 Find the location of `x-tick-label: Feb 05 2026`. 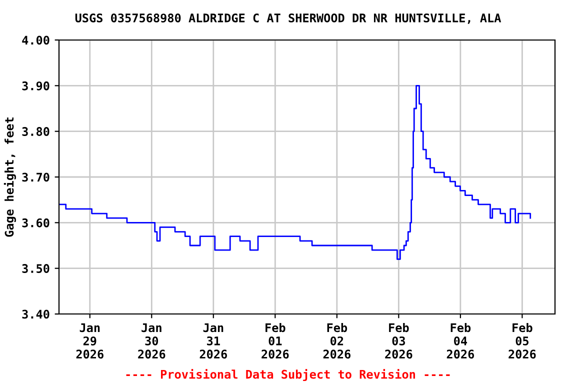

x-tick-label: Feb 05 2026 is located at coordinates (522, 341).